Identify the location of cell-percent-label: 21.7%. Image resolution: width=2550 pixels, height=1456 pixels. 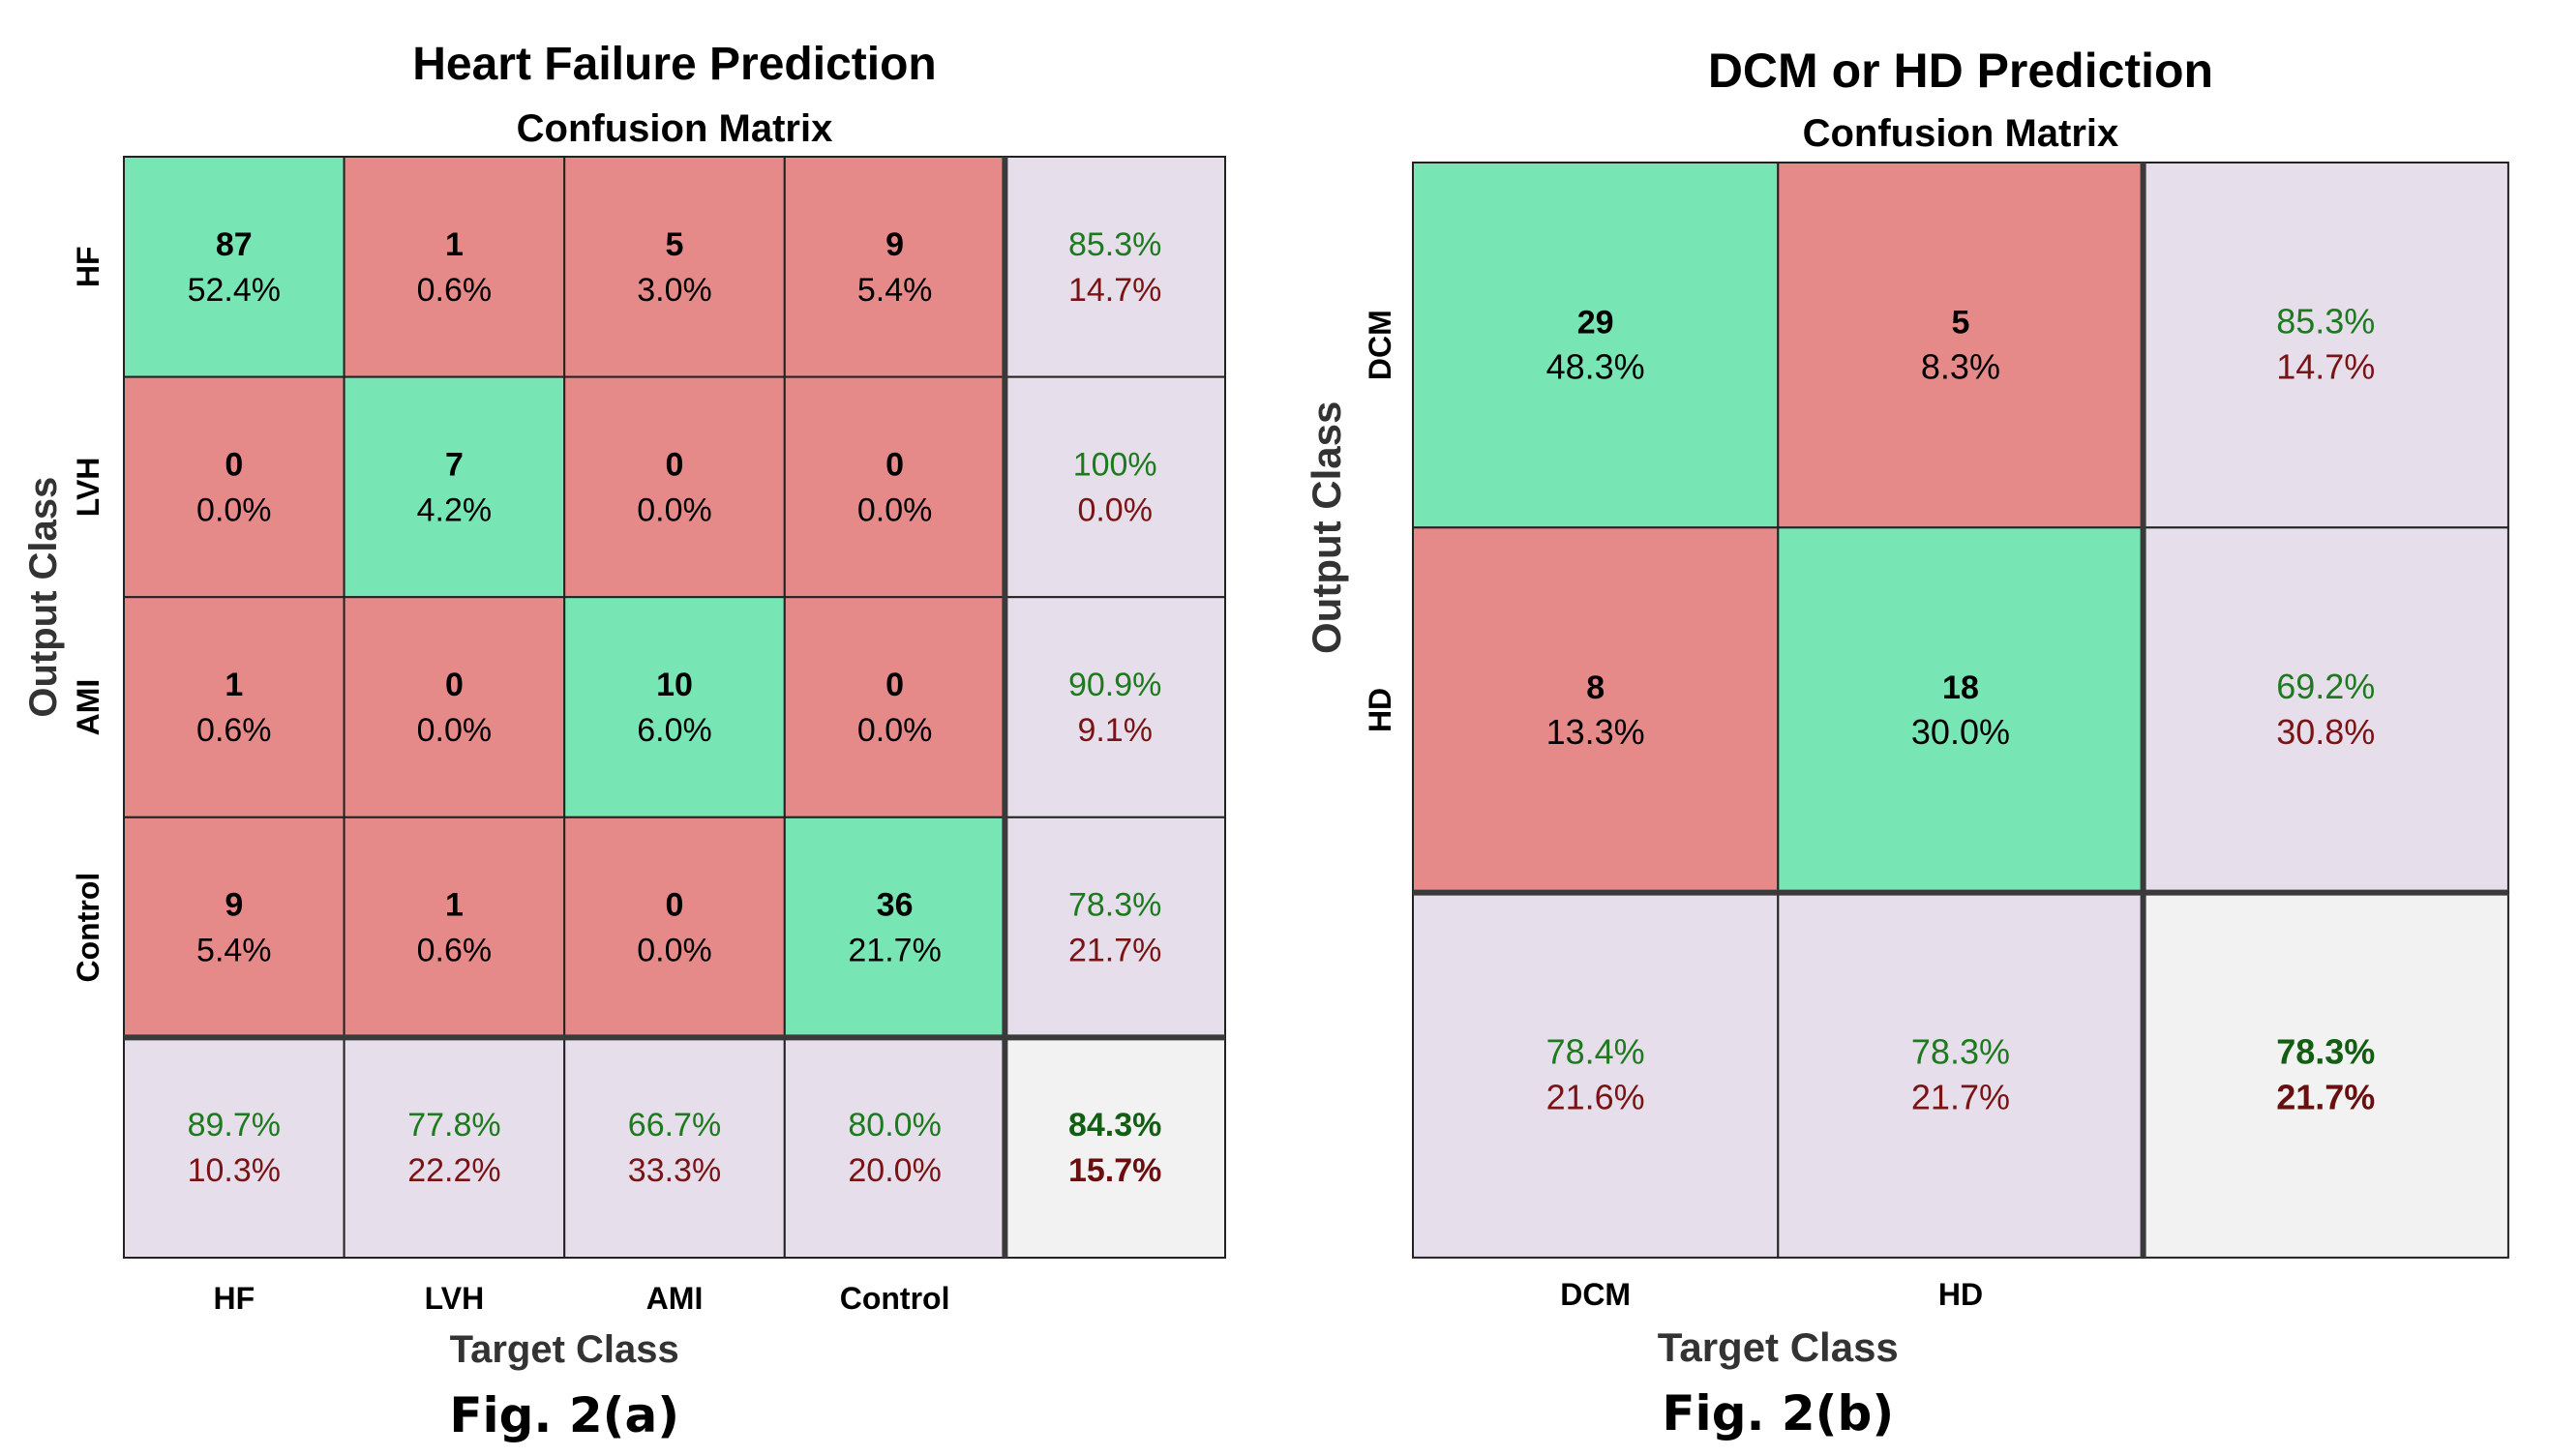
(895, 951).